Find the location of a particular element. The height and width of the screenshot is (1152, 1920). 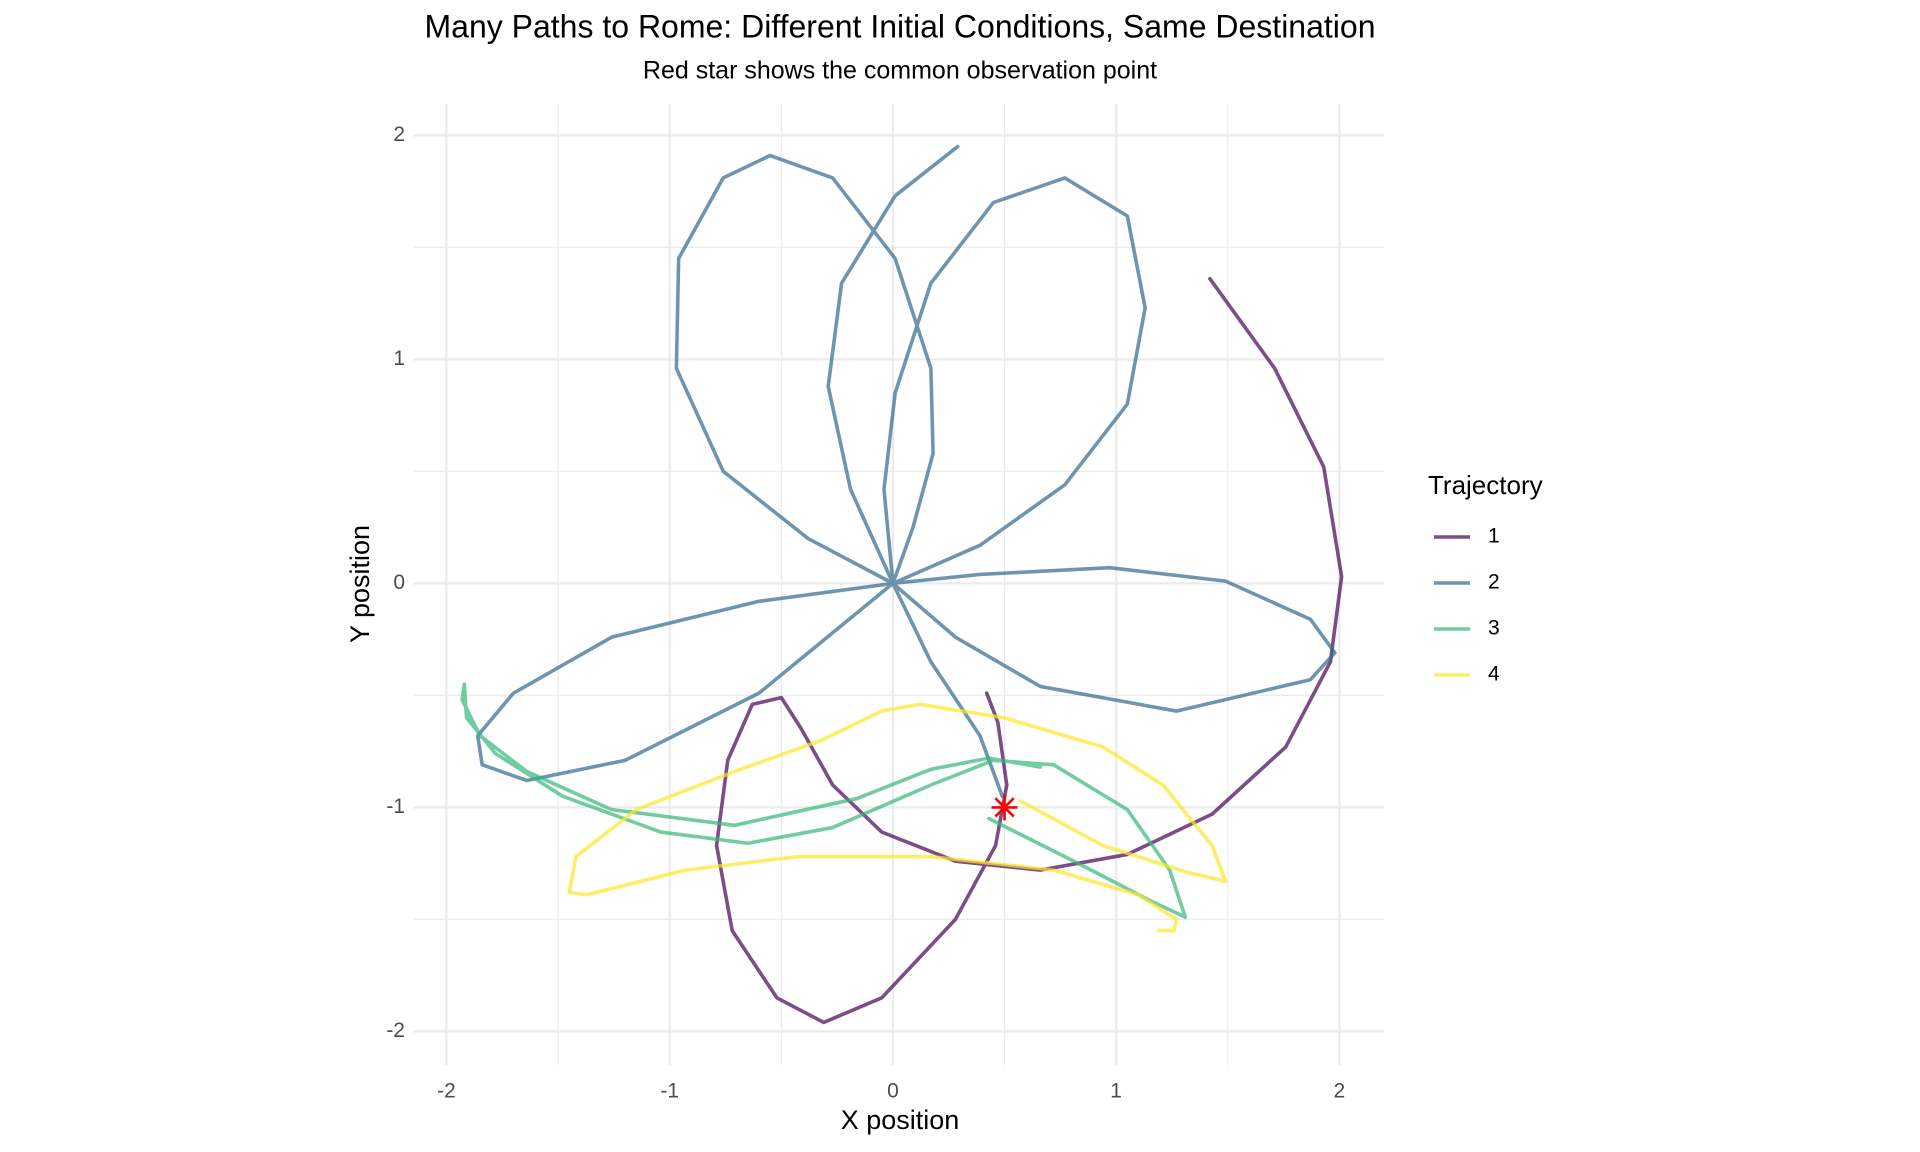

legend-title: Trajectory is located at coordinates (1485, 485).